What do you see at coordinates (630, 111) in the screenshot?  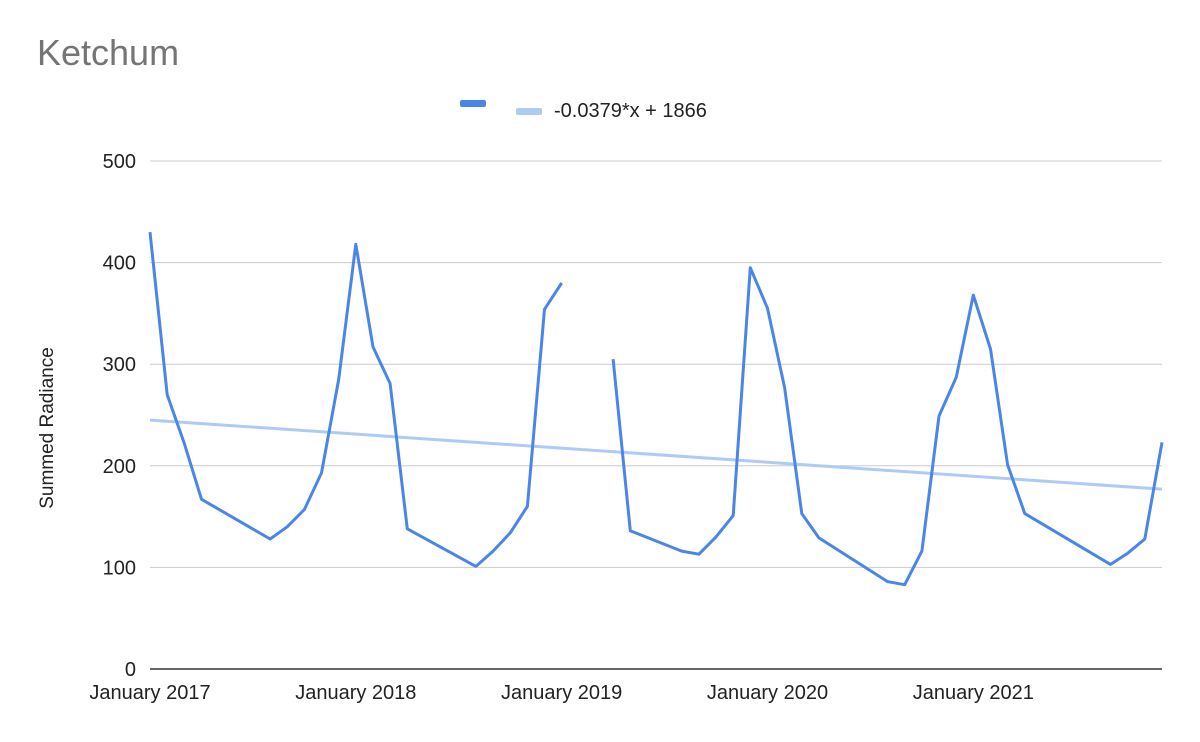 I see `legend-label-trendline: -0.0379*x + 1866` at bounding box center [630, 111].